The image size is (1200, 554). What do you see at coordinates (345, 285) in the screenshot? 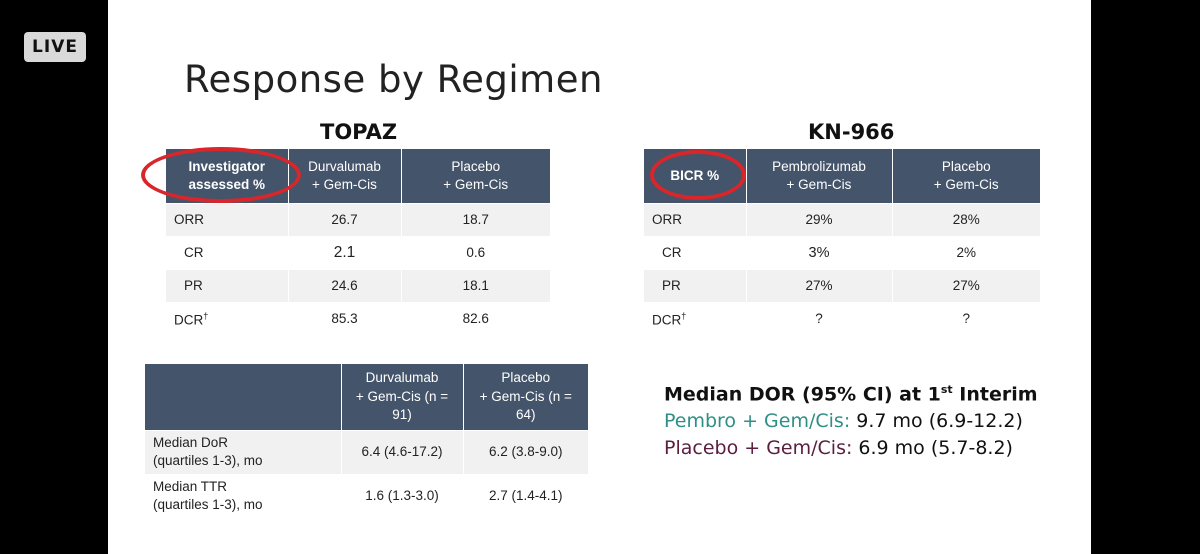
I see `value-cell: 24.6` at bounding box center [345, 285].